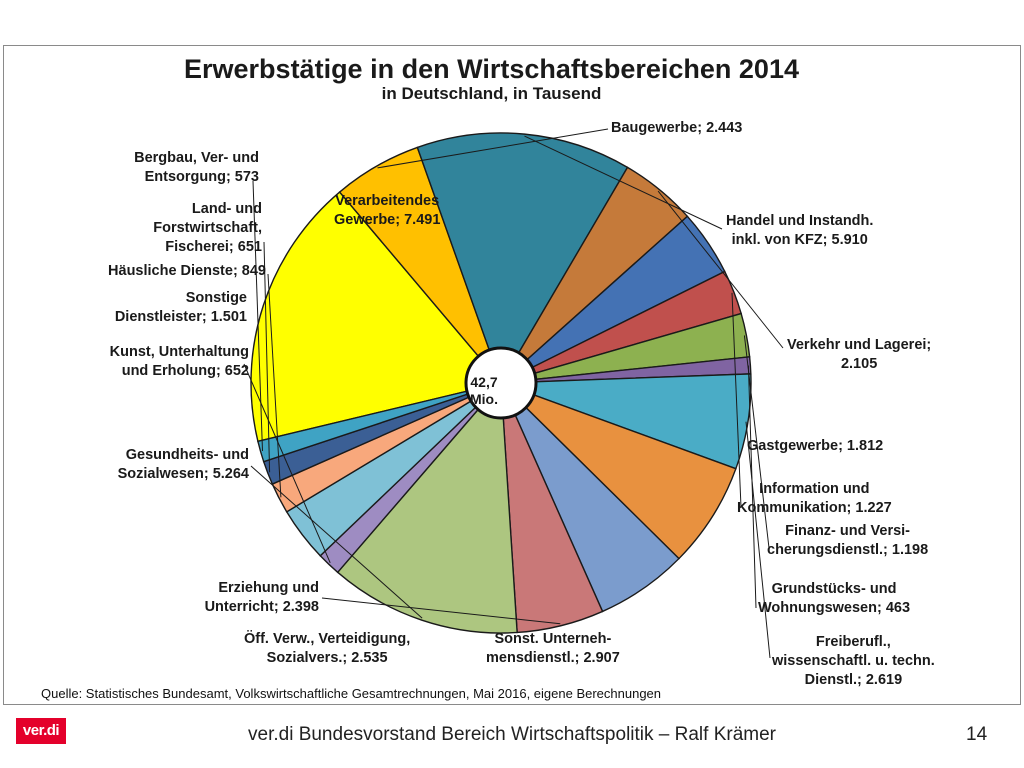  What do you see at coordinates (814, 498) in the screenshot?
I see `slice-label-information: Information und Kommunikation; 1.227` at bounding box center [814, 498].